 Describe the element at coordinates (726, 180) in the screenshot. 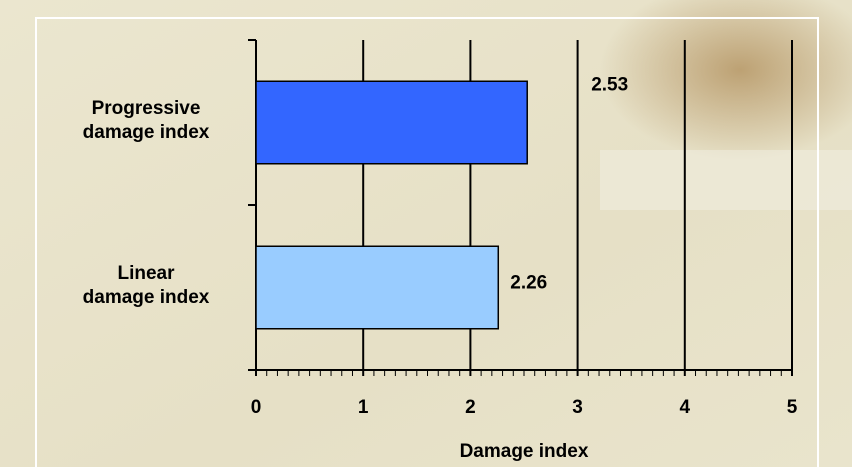

I see `background-band` at that location.